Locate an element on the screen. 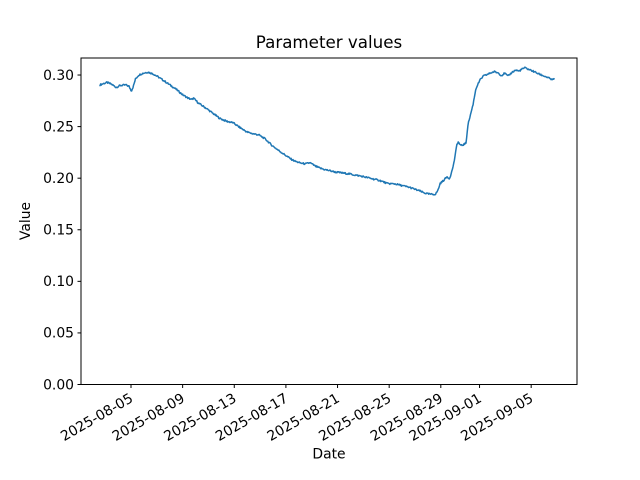 Image resolution: width=640 pixels, height=480 pixels. y-tick-label: 0.30 is located at coordinates (58, 76).